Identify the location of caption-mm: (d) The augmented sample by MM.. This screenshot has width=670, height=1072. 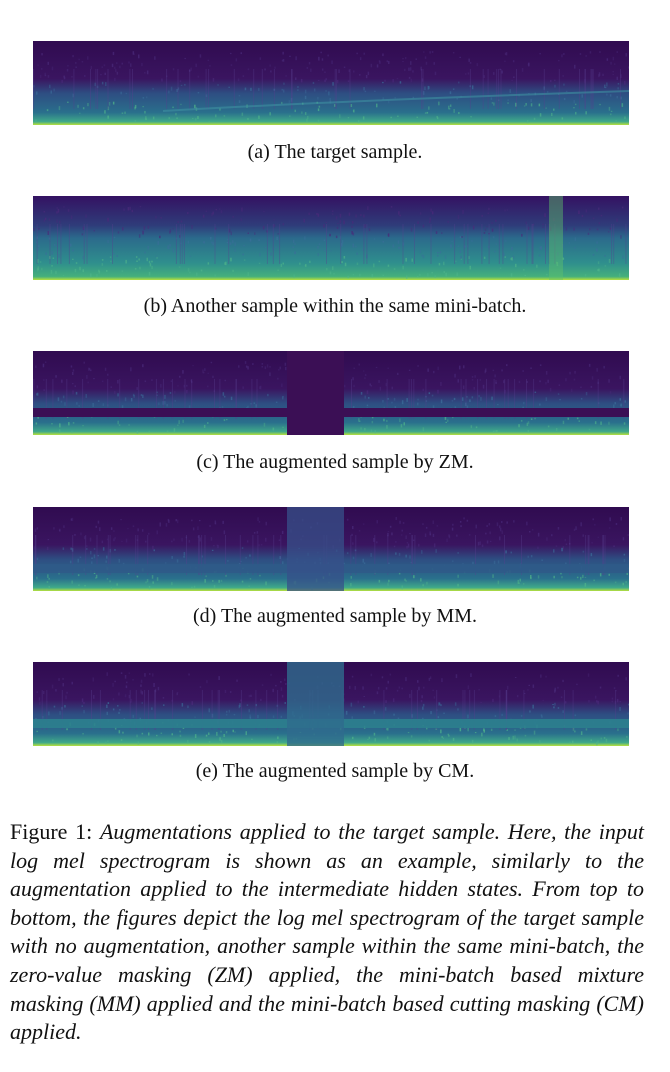
(334, 616).